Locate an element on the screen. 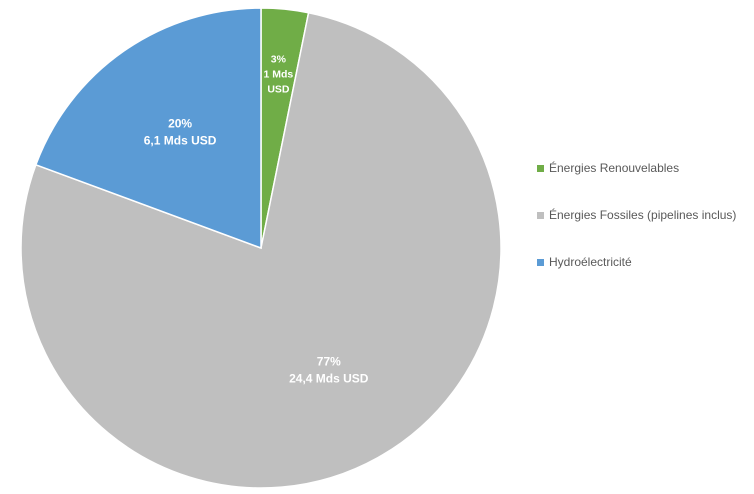 The image size is (754, 494). slice-value-label: 1 Mds is located at coordinates (279, 74).